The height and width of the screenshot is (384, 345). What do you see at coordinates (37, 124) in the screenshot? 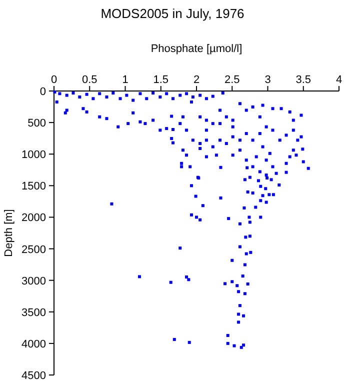
I see `y-tick-label: 500` at bounding box center [37, 124].